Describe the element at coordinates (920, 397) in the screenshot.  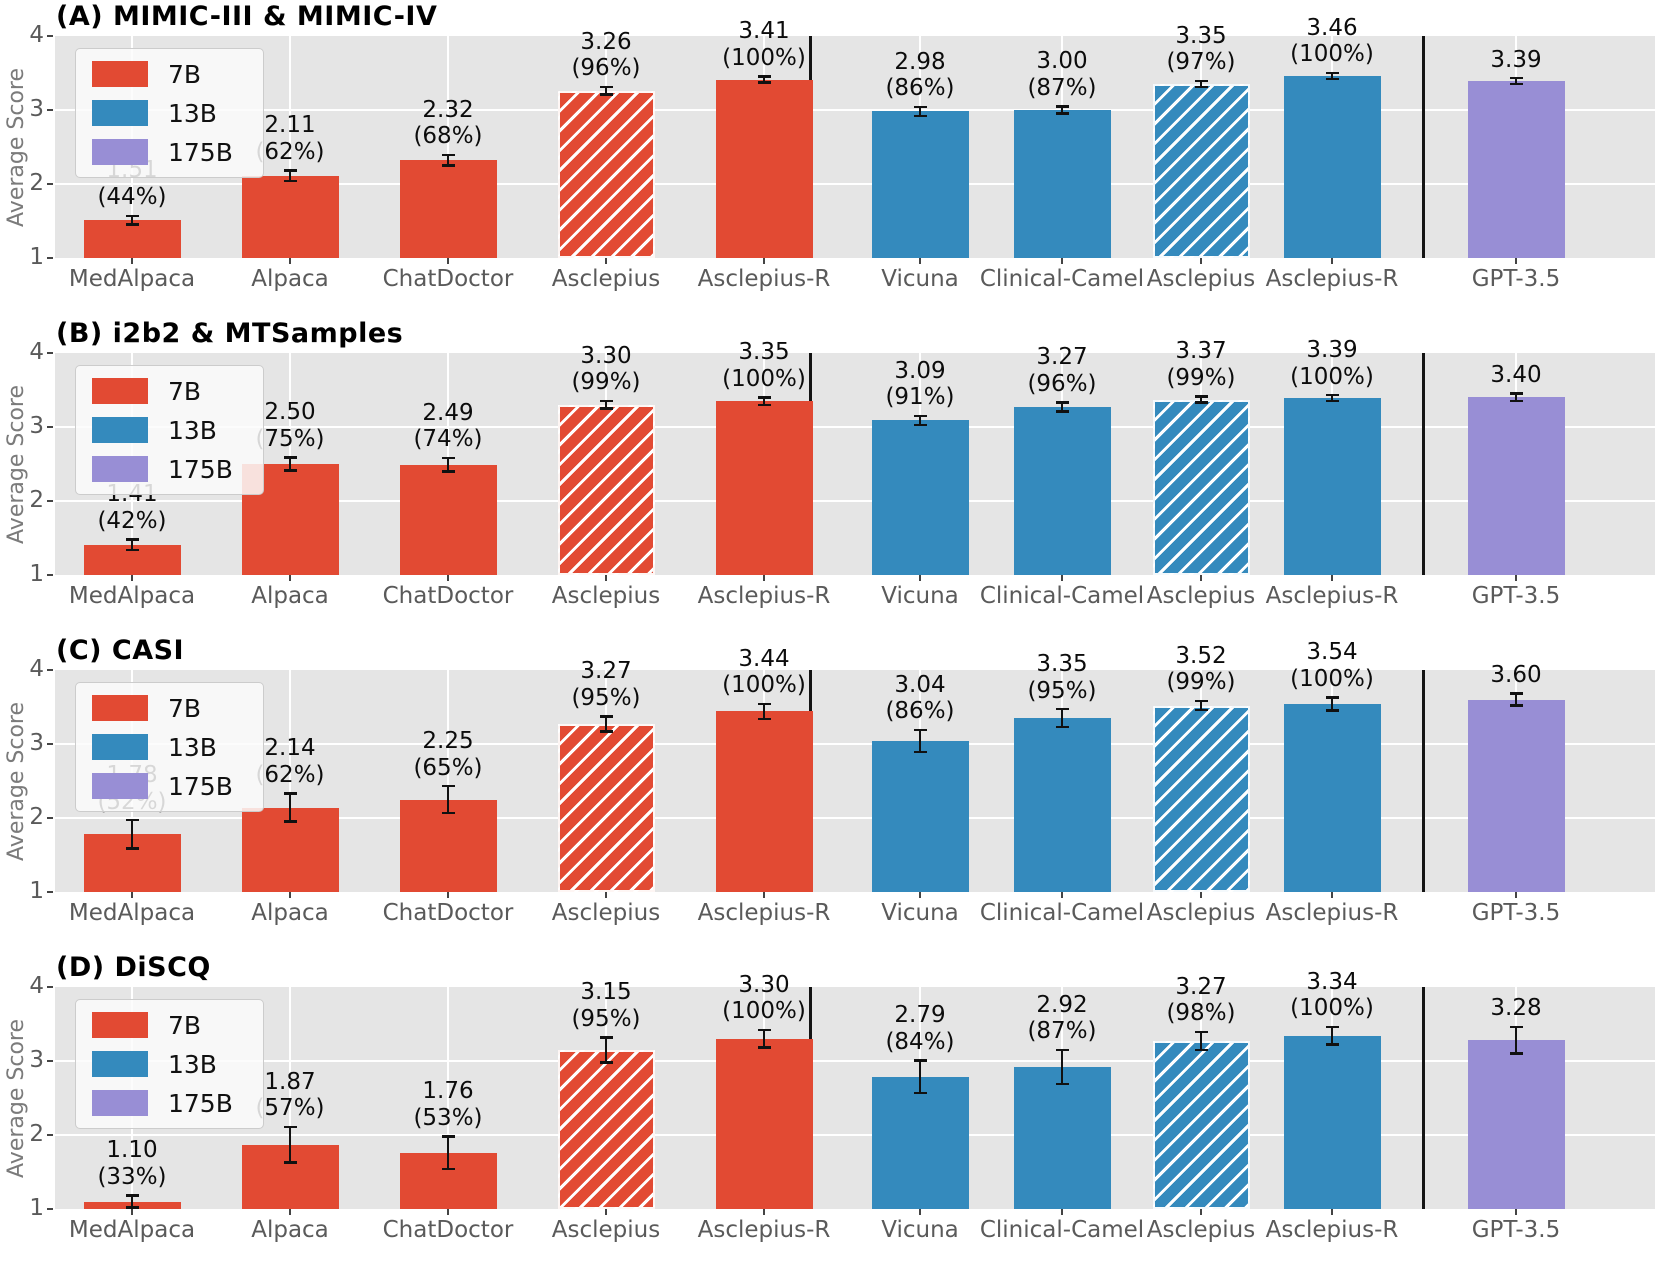
I see `bar-percent: (91%)` at that location.